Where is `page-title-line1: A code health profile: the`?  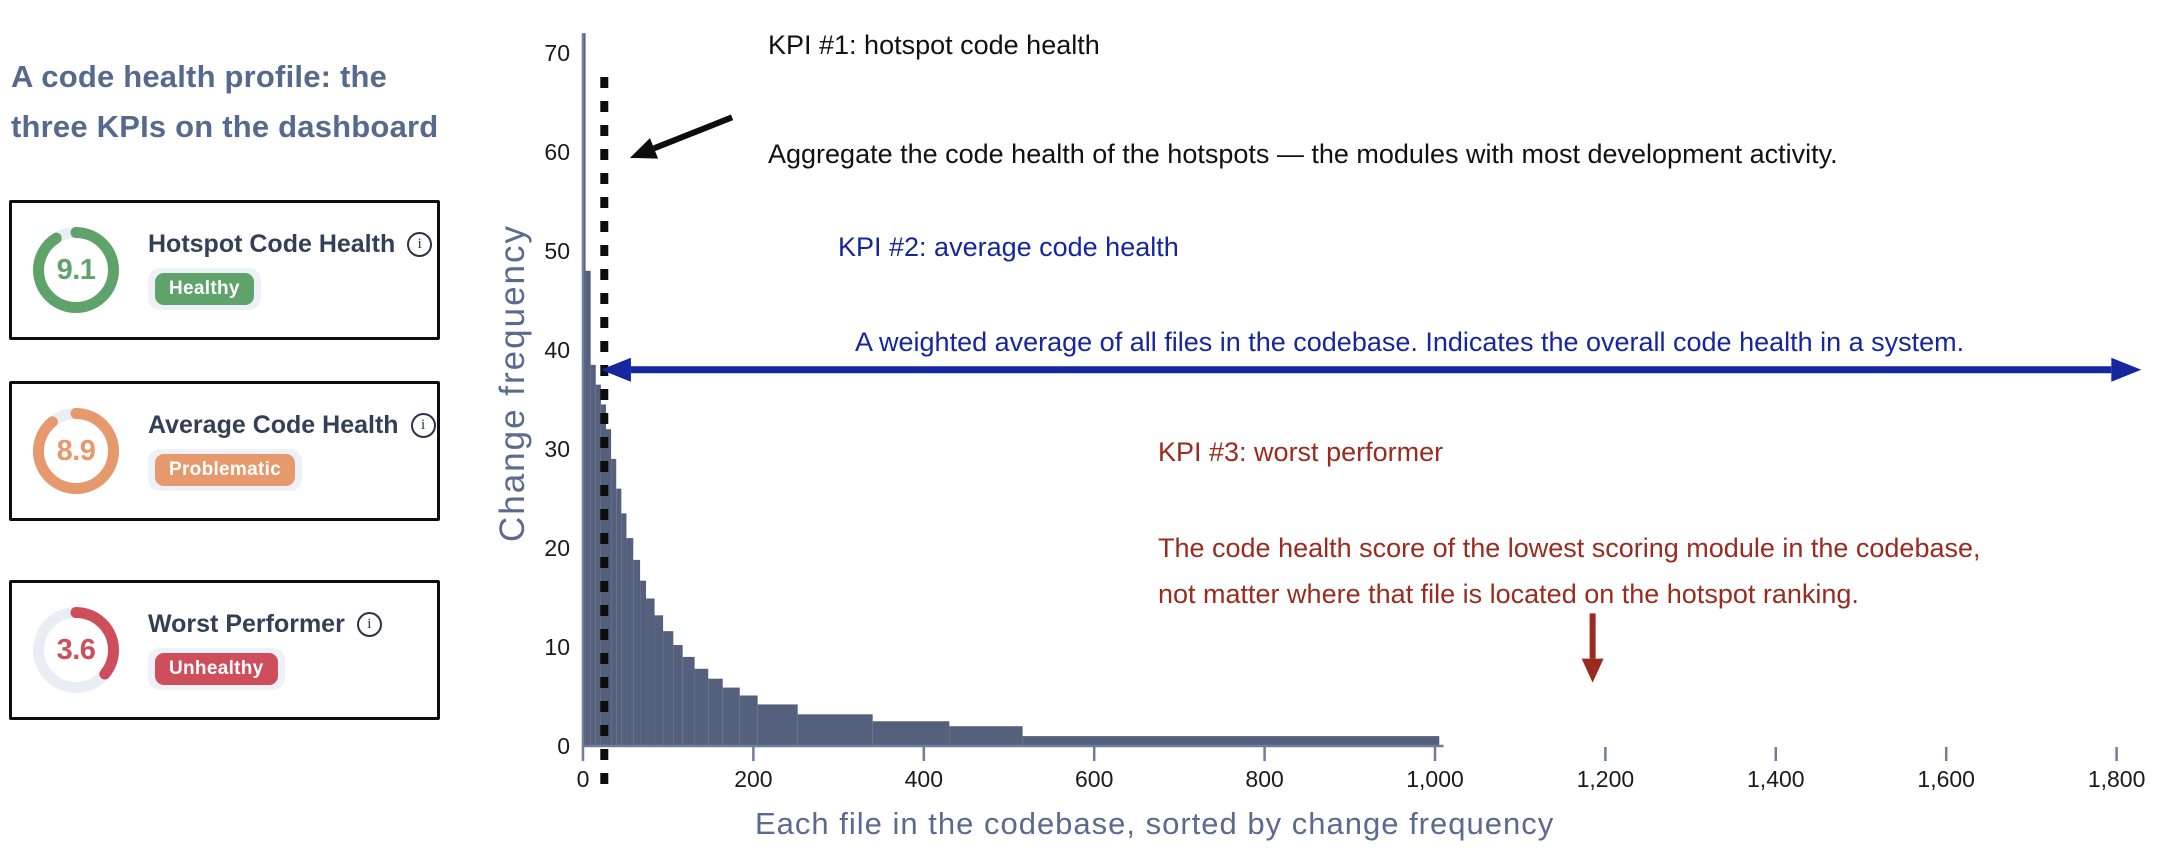
page-title-line1: A code health profile: the is located at coordinates (199, 76).